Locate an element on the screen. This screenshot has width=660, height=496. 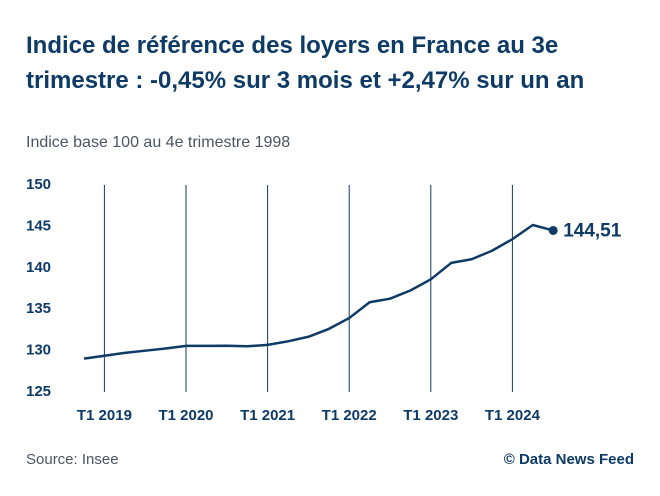
value-label: 144,51 is located at coordinates (592, 230).